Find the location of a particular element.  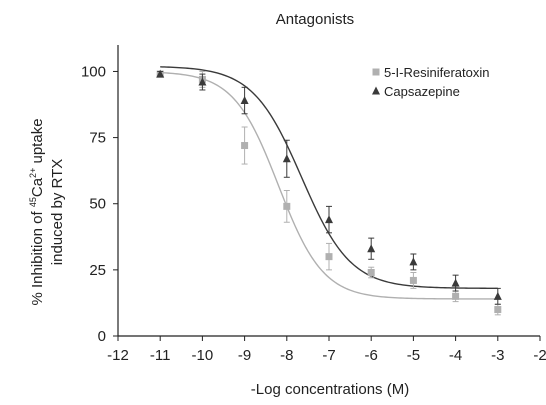

x-tick-label: -7 is located at coordinates (328, 355).